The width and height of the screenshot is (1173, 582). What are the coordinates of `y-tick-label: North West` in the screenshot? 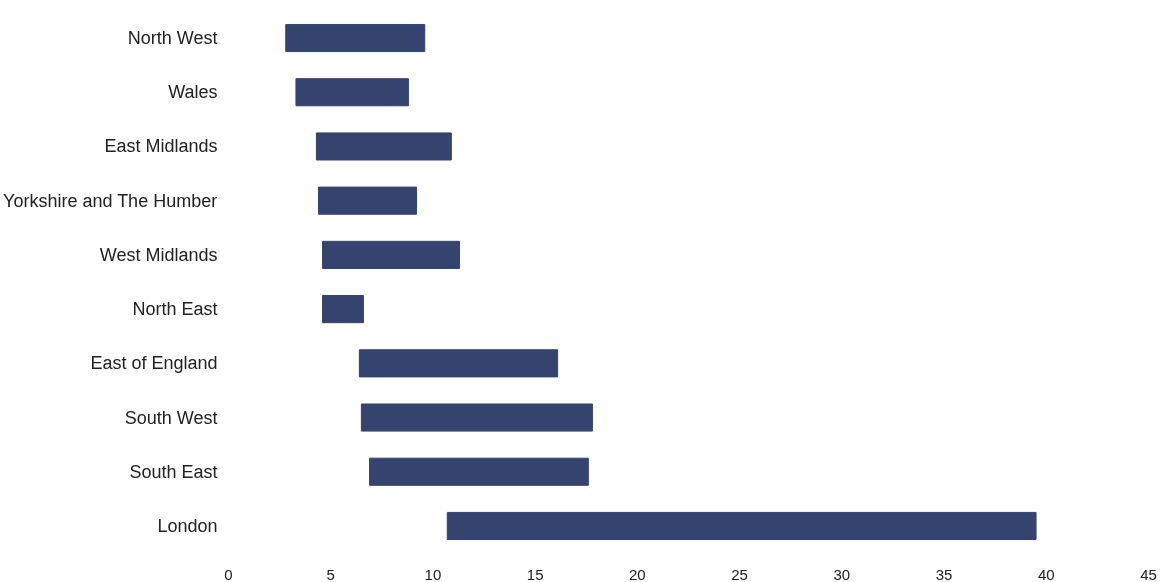 It's located at (172, 38).